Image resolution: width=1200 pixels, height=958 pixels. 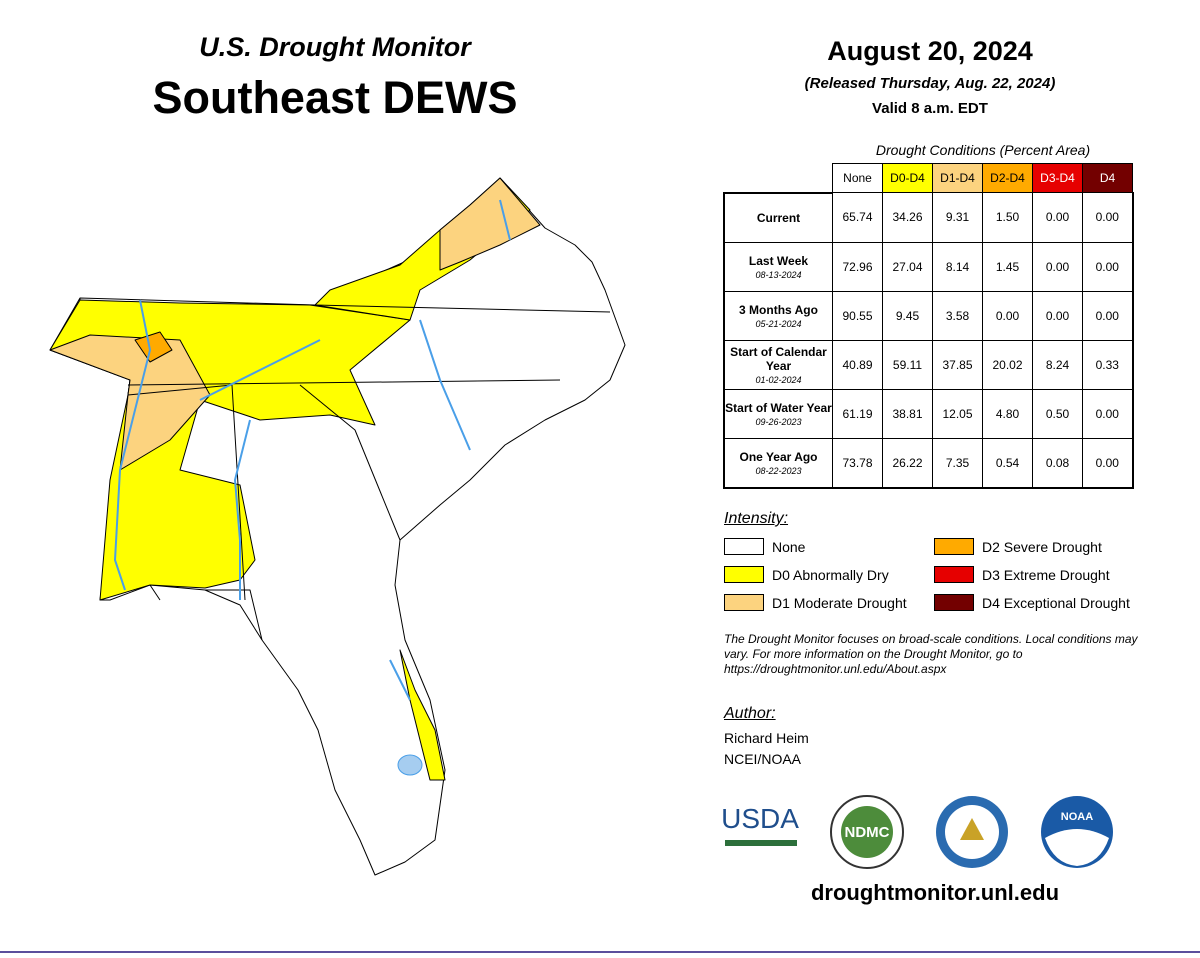 I want to click on table-cell: 40.89, so click(x=857, y=364).